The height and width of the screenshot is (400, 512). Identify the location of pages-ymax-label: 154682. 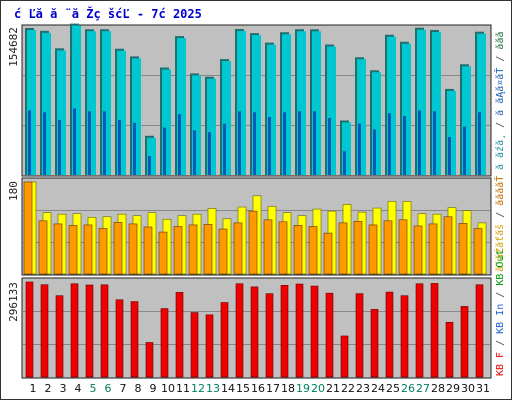
(13, 47).